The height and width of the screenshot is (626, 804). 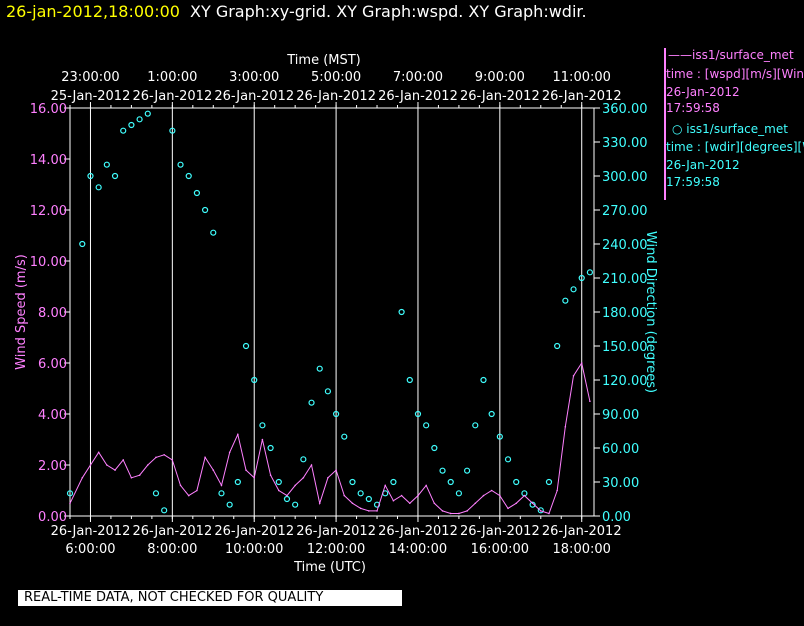 What do you see at coordinates (625, 279) in the screenshot?
I see `y2-tick-label: 210.00` at bounding box center [625, 279].